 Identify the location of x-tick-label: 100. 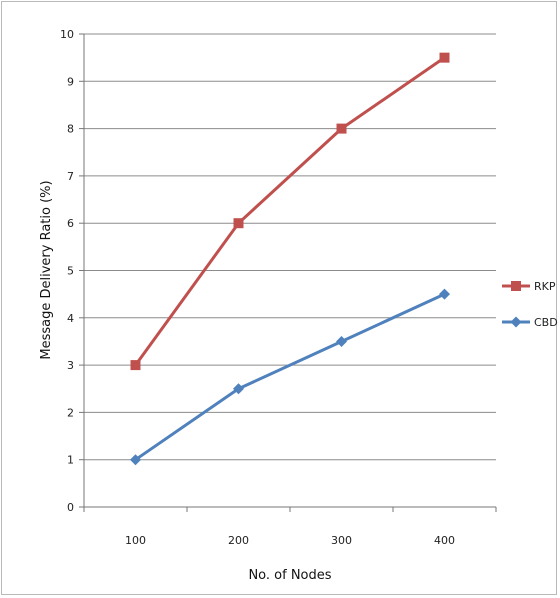
(135, 540).